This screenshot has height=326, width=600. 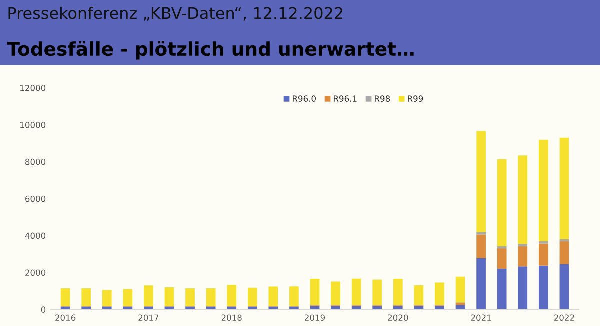 I want to click on x-tick-label: 2016, so click(x=66, y=318).